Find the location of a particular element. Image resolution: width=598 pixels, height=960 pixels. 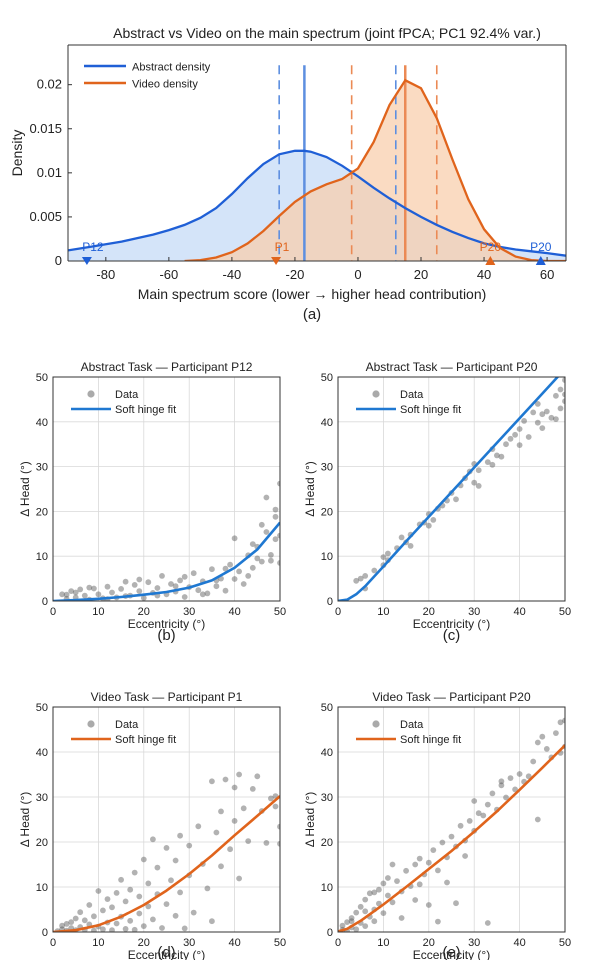

plot-area is located at coordinates (451, 824).